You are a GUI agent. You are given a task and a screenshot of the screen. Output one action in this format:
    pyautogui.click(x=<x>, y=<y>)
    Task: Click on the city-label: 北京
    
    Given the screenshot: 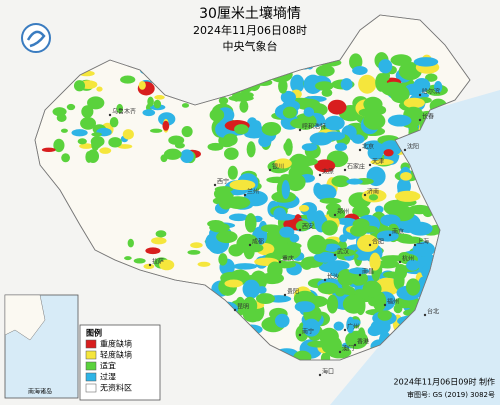 What is the action you would take?
    pyautogui.click(x=368, y=147)
    